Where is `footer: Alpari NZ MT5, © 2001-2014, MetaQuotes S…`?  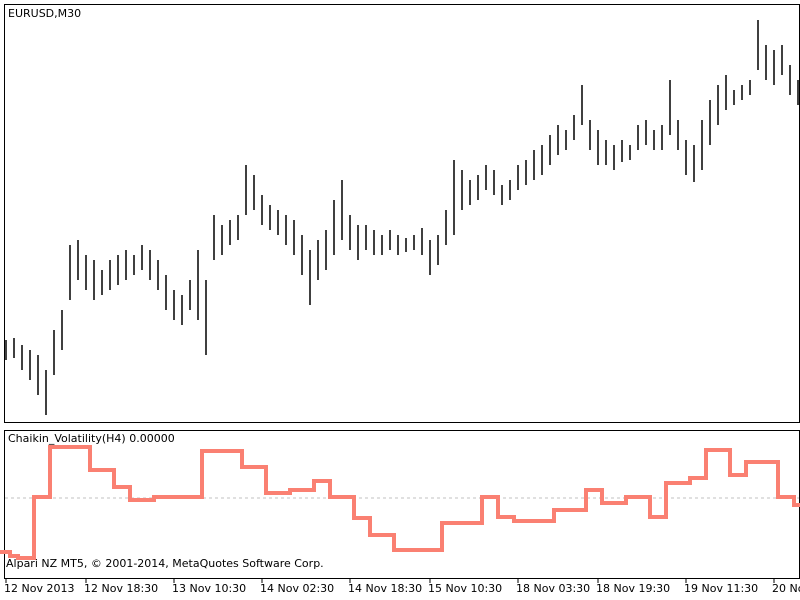
footer: Alpari NZ MT5, © 2001-2014, MetaQuotes S… is located at coordinates (165, 563).